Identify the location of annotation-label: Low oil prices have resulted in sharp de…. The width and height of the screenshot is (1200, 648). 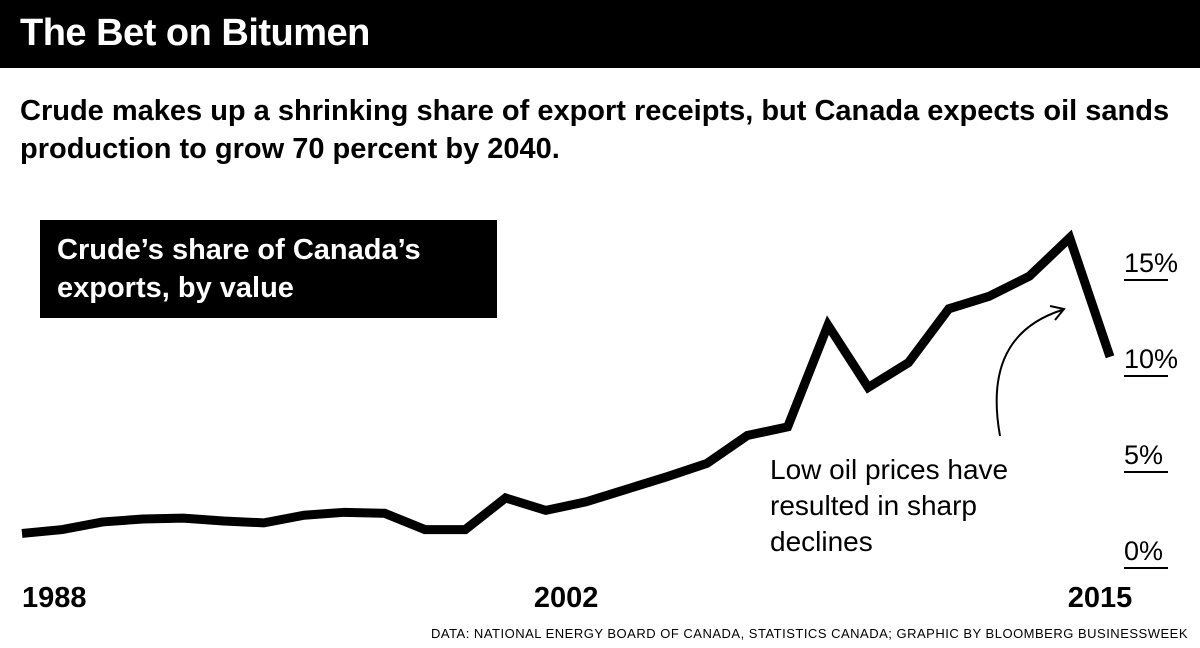
(889, 505).